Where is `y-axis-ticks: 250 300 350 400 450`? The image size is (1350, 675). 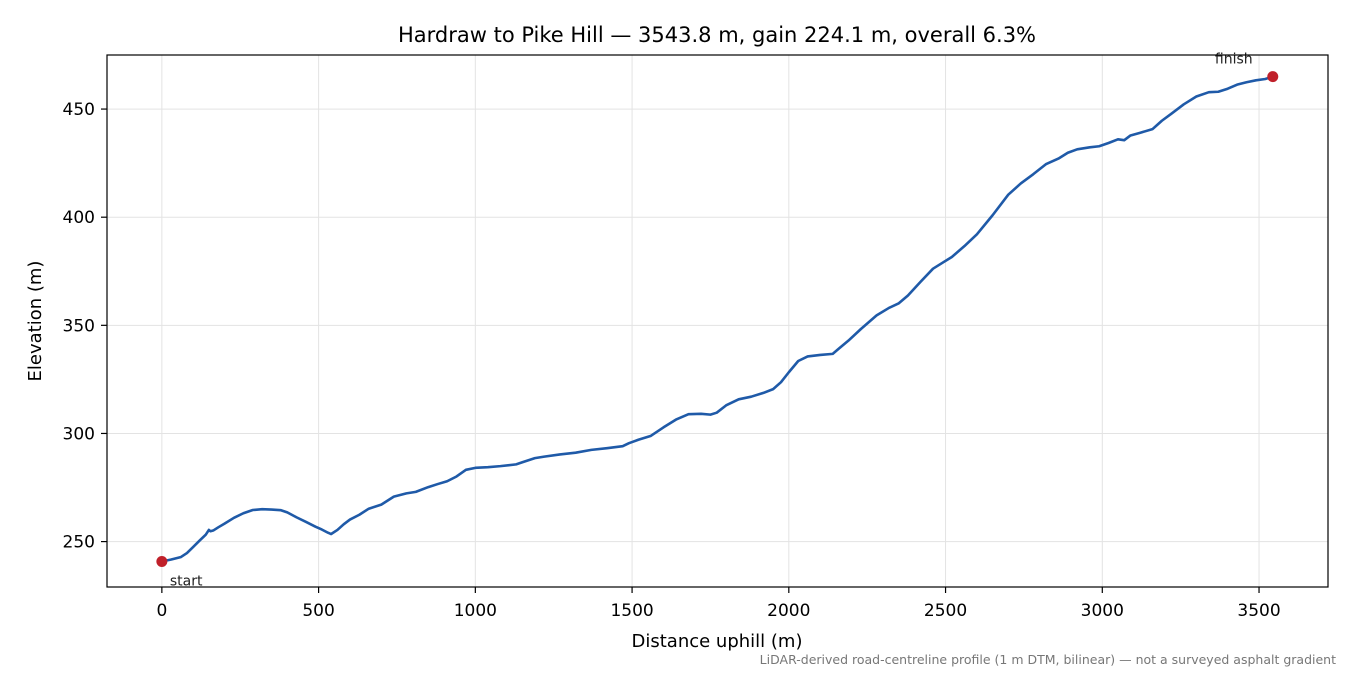 y-axis-ticks: 250 300 350 400 450 is located at coordinates (85, 326).